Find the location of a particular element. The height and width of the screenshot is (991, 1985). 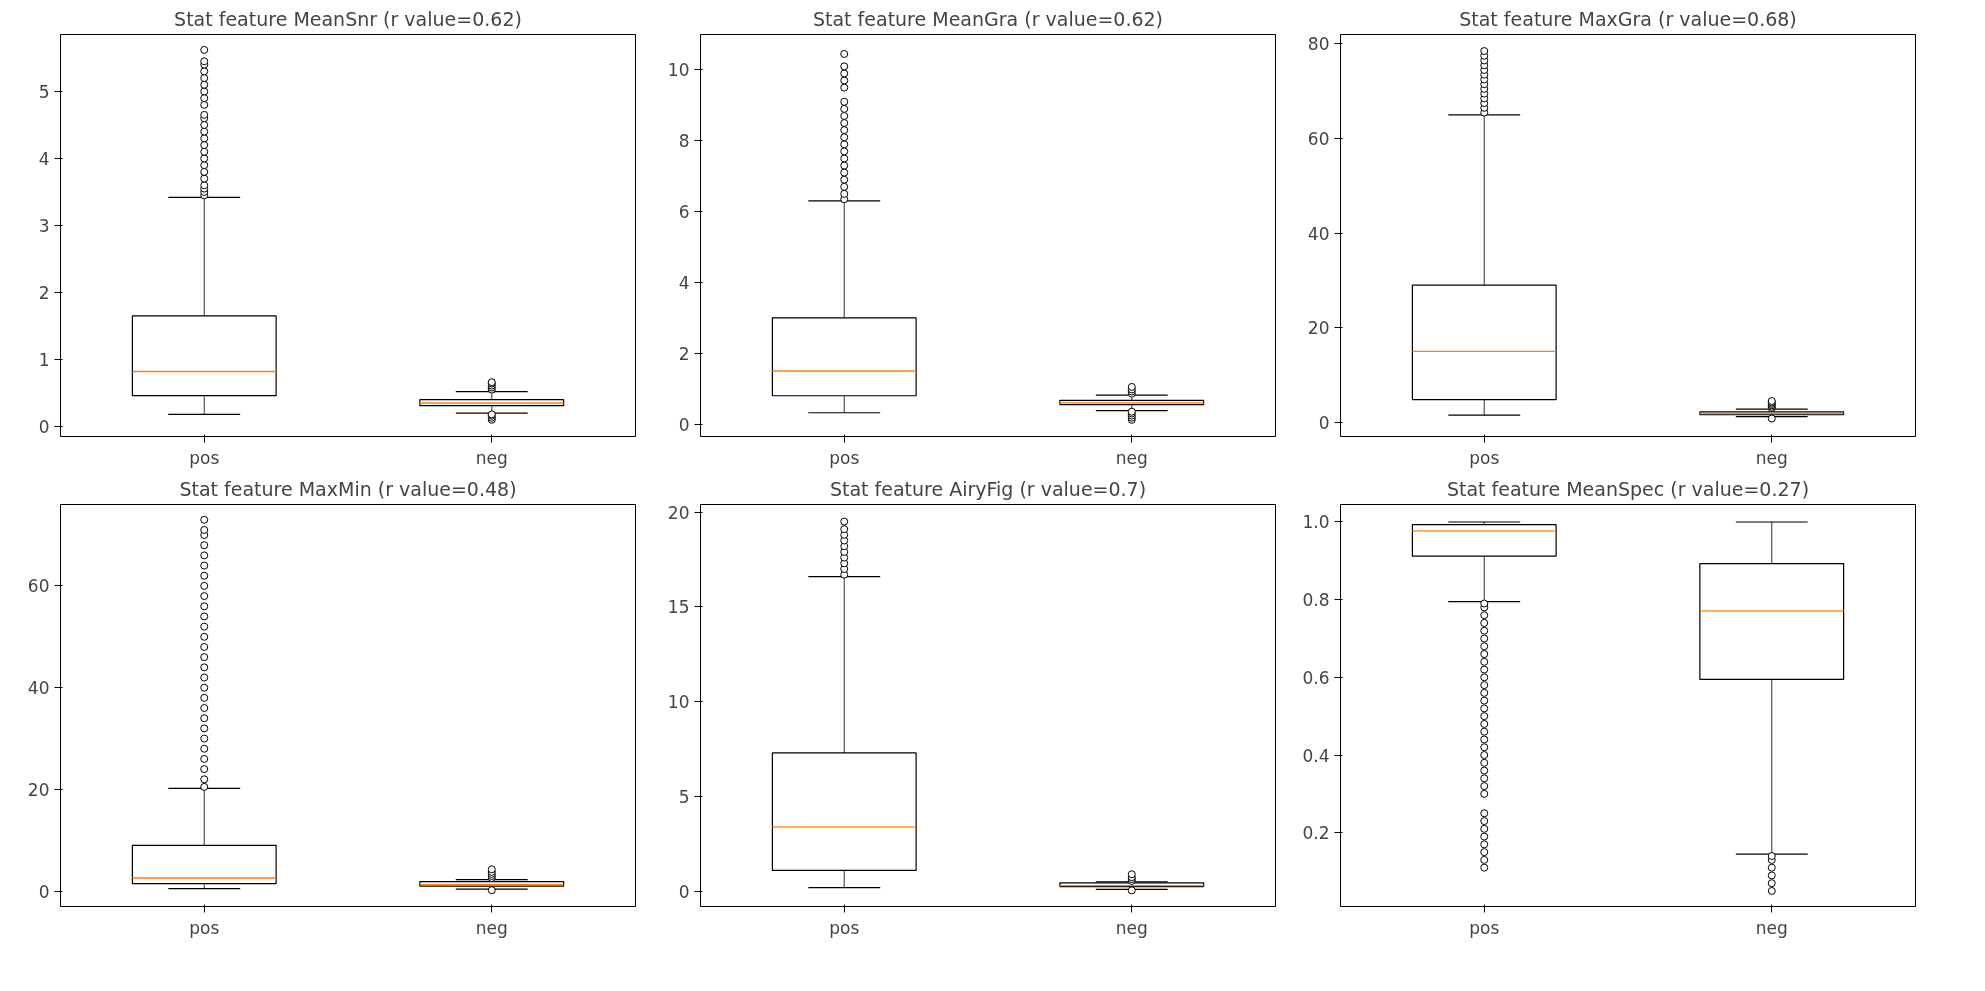

y-tick-label: 0.6 is located at coordinates (1316, 677).